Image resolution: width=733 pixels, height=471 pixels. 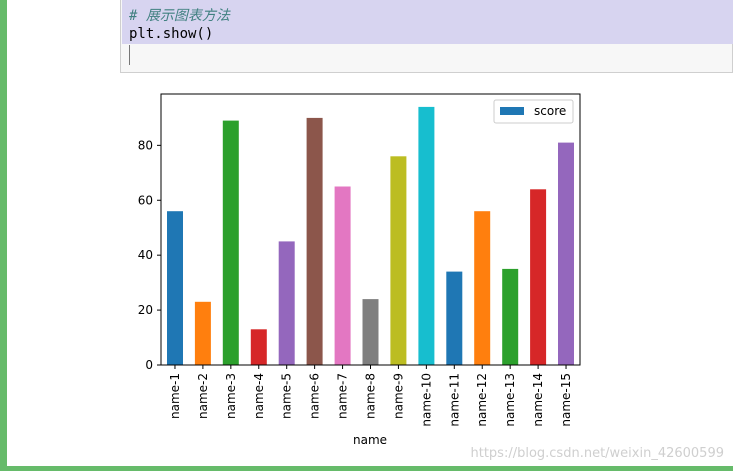 I want to click on cell-bottom-border, so click(x=366, y=468).